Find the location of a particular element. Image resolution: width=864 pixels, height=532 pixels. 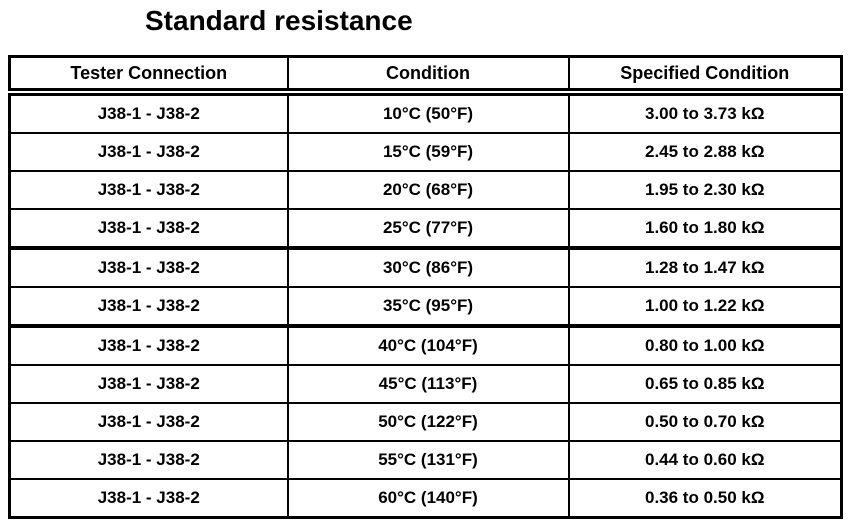

table-row: J38-1 - J38-2 15°C (59°F) 2.45 to 2.88 kΩ is located at coordinates (425, 152).